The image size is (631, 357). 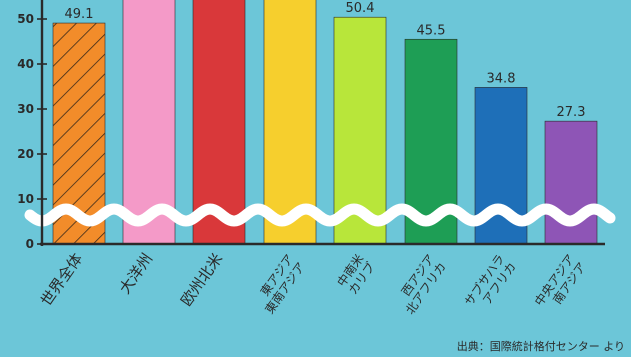 What do you see at coordinates (360, 8) in the screenshot?
I see `data-label-5: 50.4` at bounding box center [360, 8].